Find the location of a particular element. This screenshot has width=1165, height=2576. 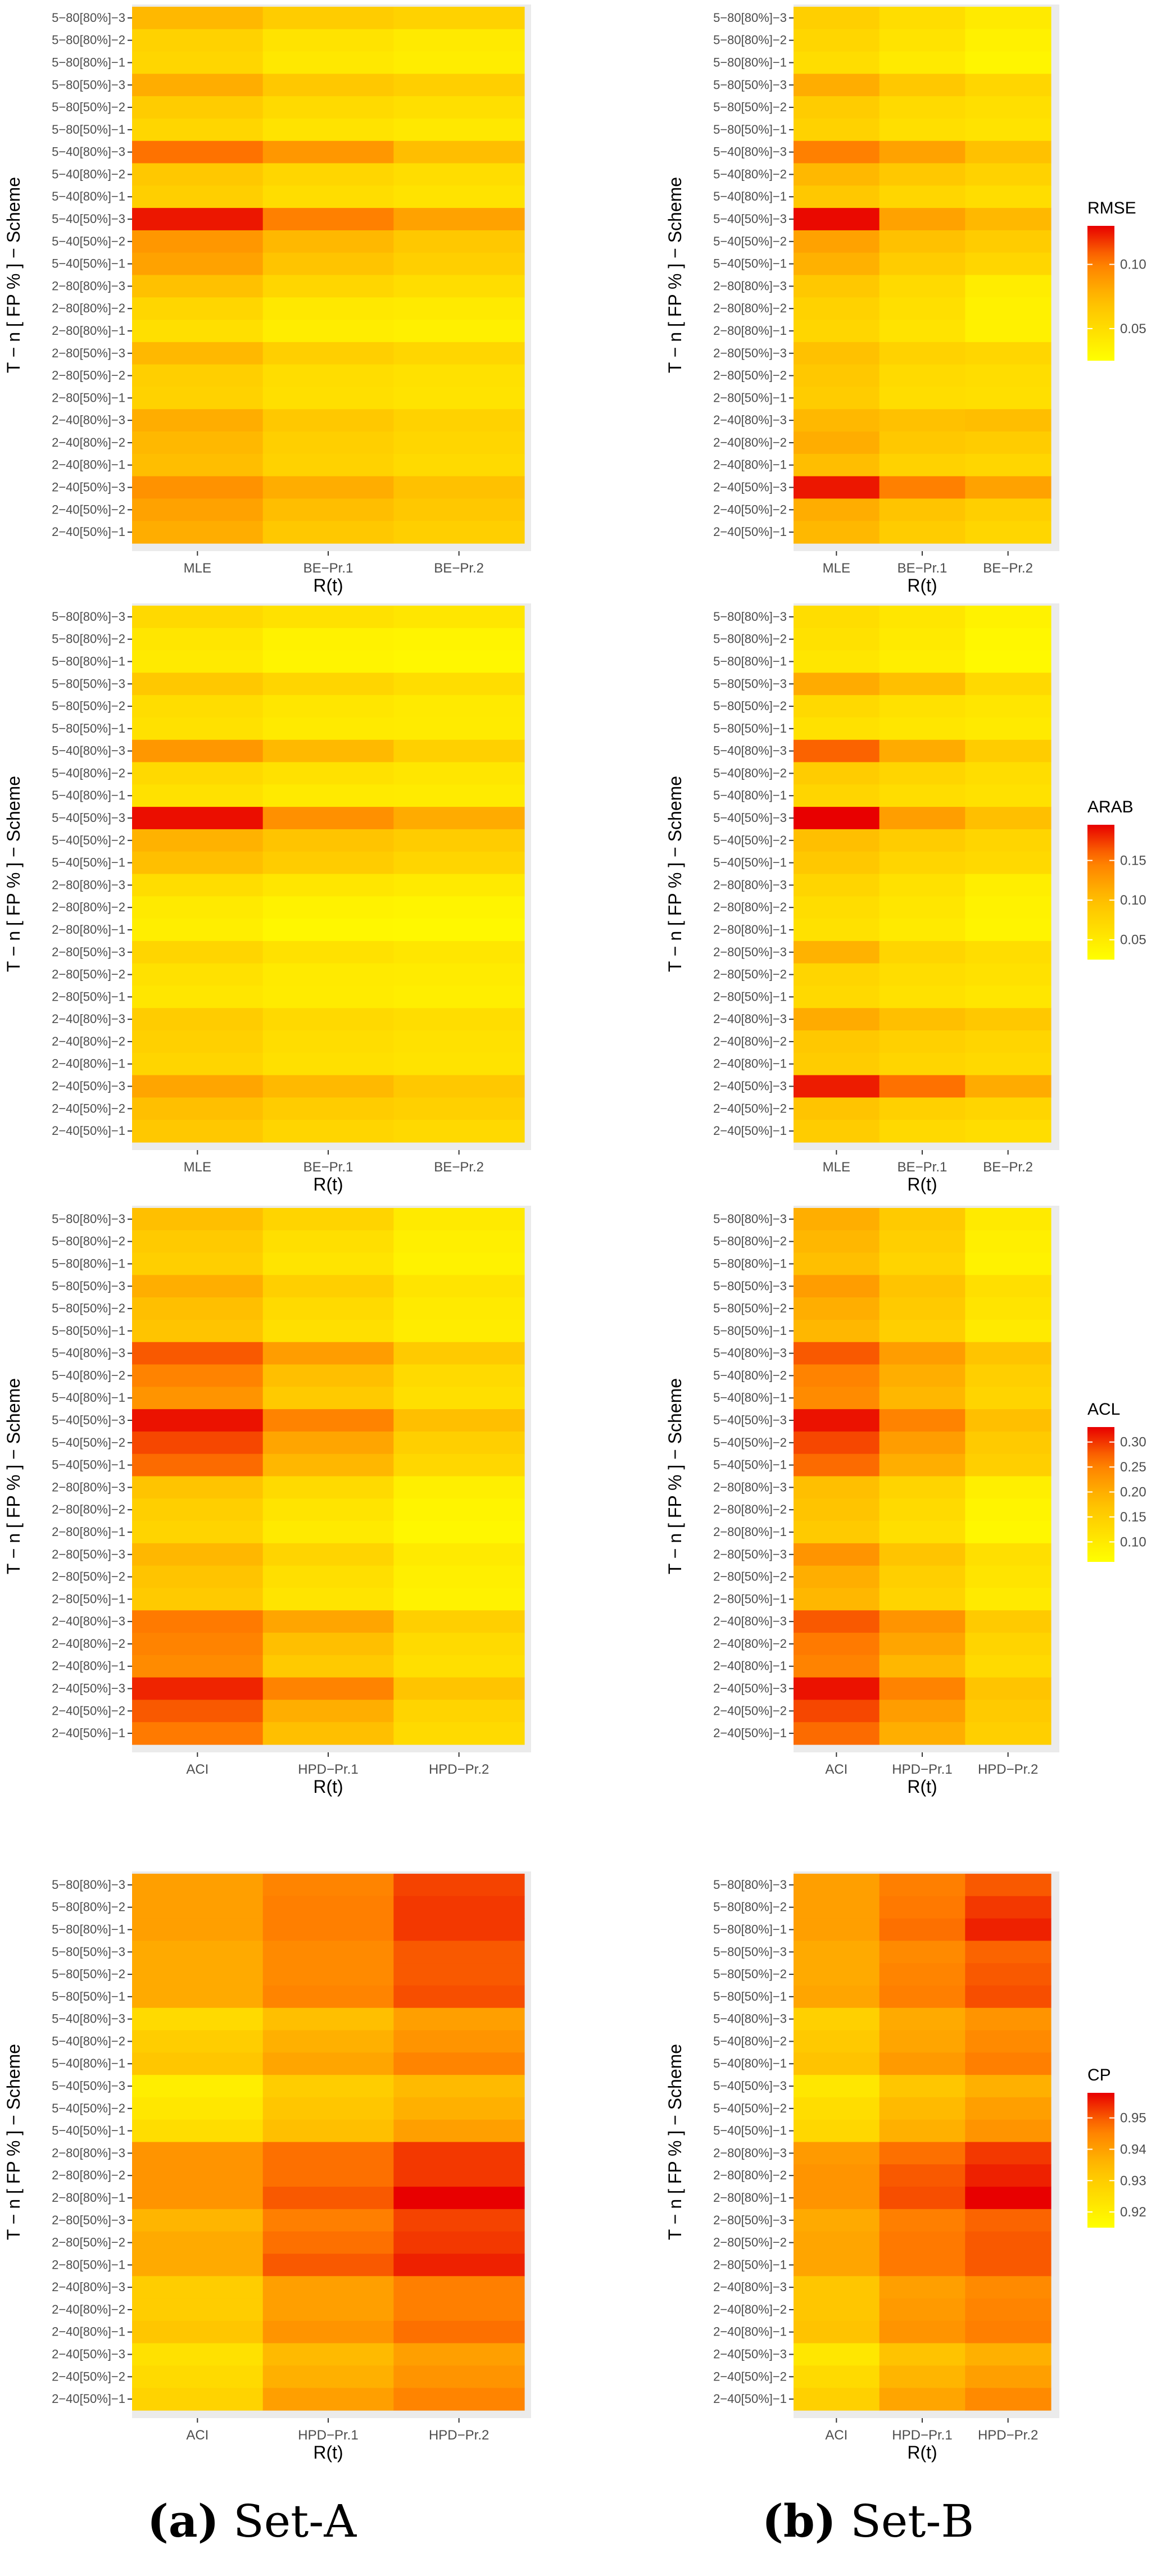

seta-acl-tile-r23-c2 is located at coordinates (328, 1712).